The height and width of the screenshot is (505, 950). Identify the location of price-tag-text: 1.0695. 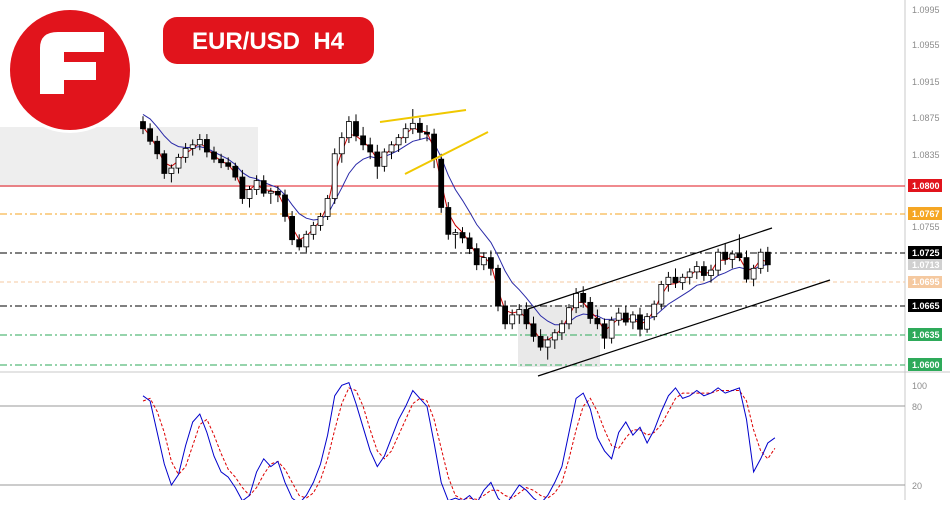
(926, 282).